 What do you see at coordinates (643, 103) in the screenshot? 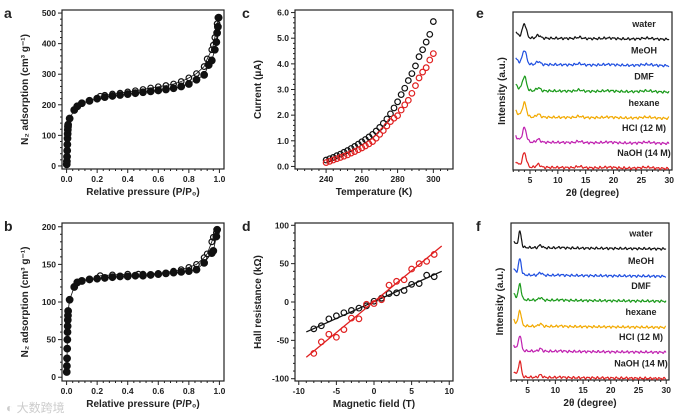
I see `trace-label: hexane` at bounding box center [643, 103].